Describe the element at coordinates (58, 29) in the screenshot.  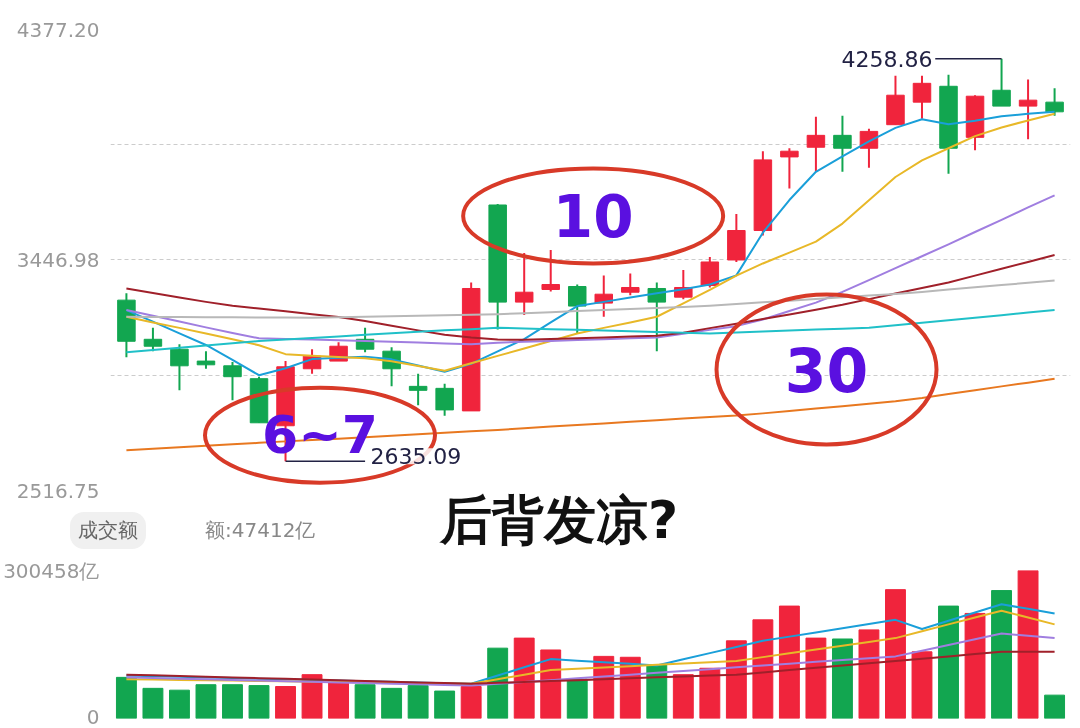
I see `y-tick-label: 4377.20` at that location.